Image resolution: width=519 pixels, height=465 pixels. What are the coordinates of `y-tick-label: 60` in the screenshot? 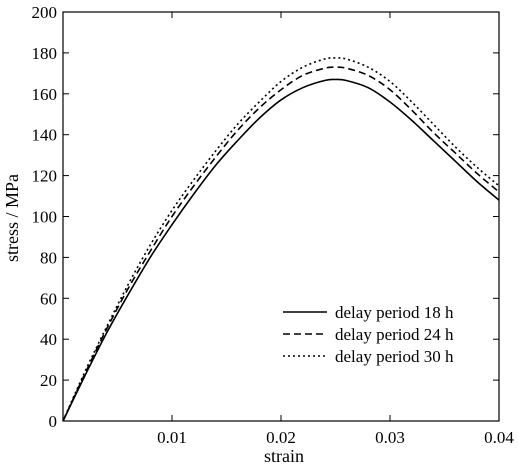 It's located at (48, 298).